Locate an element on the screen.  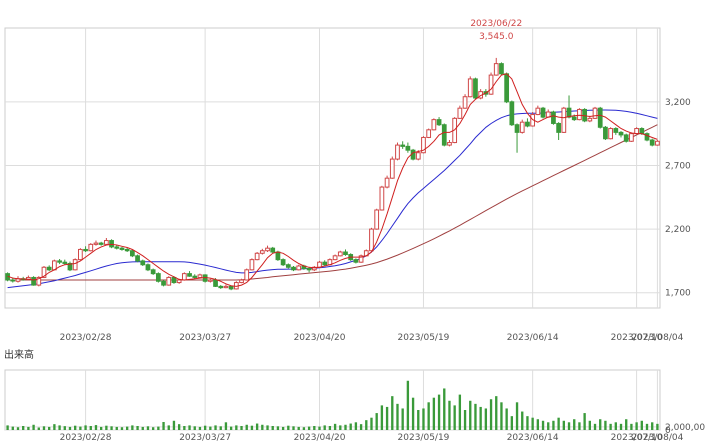
price-y-tick-label: 1,700 is located at coordinates (678, 294).